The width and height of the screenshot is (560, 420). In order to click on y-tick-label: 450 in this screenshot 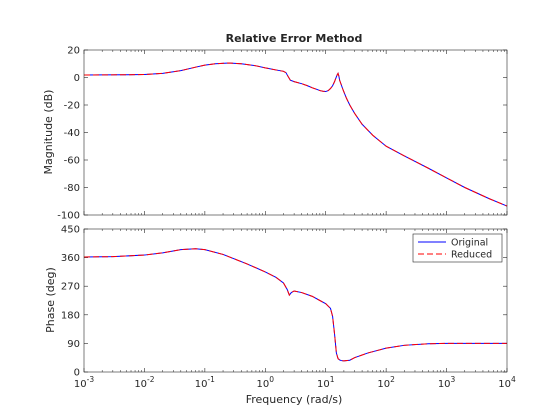, I will do `click(70, 230)`.